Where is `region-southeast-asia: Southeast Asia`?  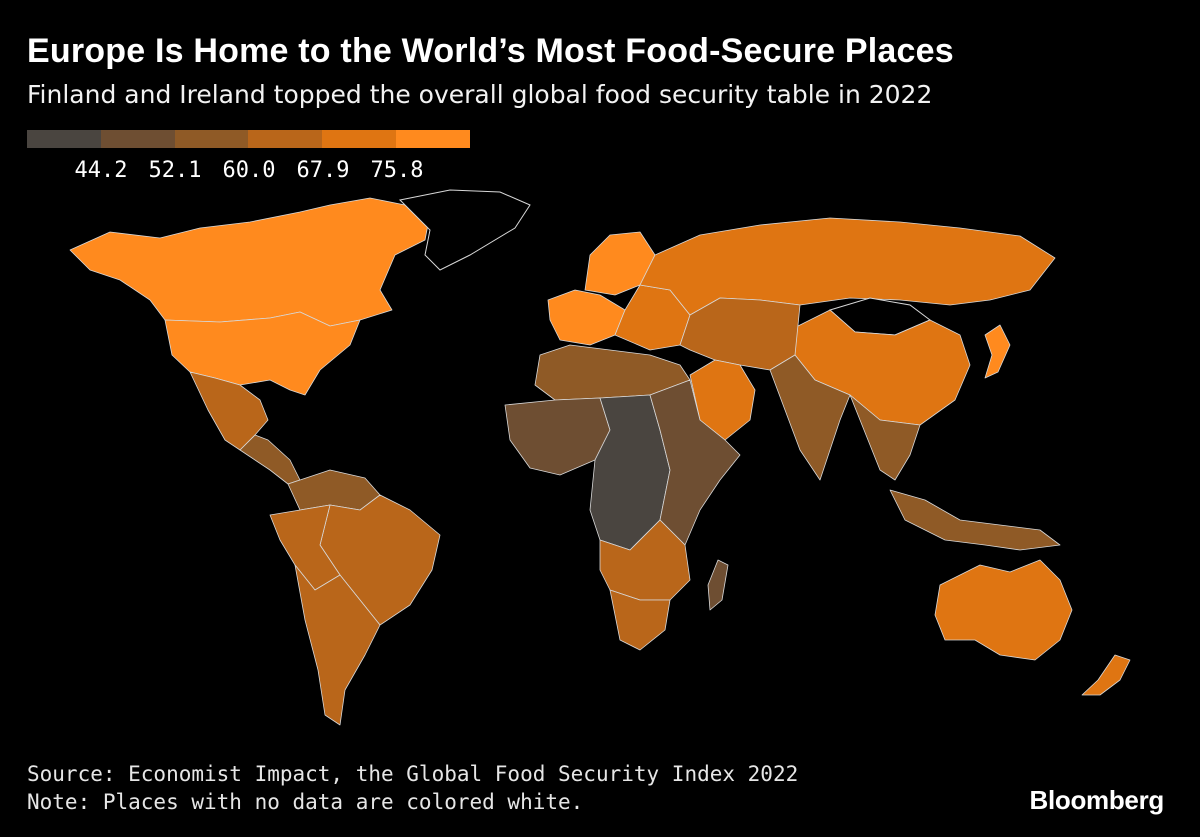 region-southeast-asia: Southeast Asia is located at coordinates (885, 437).